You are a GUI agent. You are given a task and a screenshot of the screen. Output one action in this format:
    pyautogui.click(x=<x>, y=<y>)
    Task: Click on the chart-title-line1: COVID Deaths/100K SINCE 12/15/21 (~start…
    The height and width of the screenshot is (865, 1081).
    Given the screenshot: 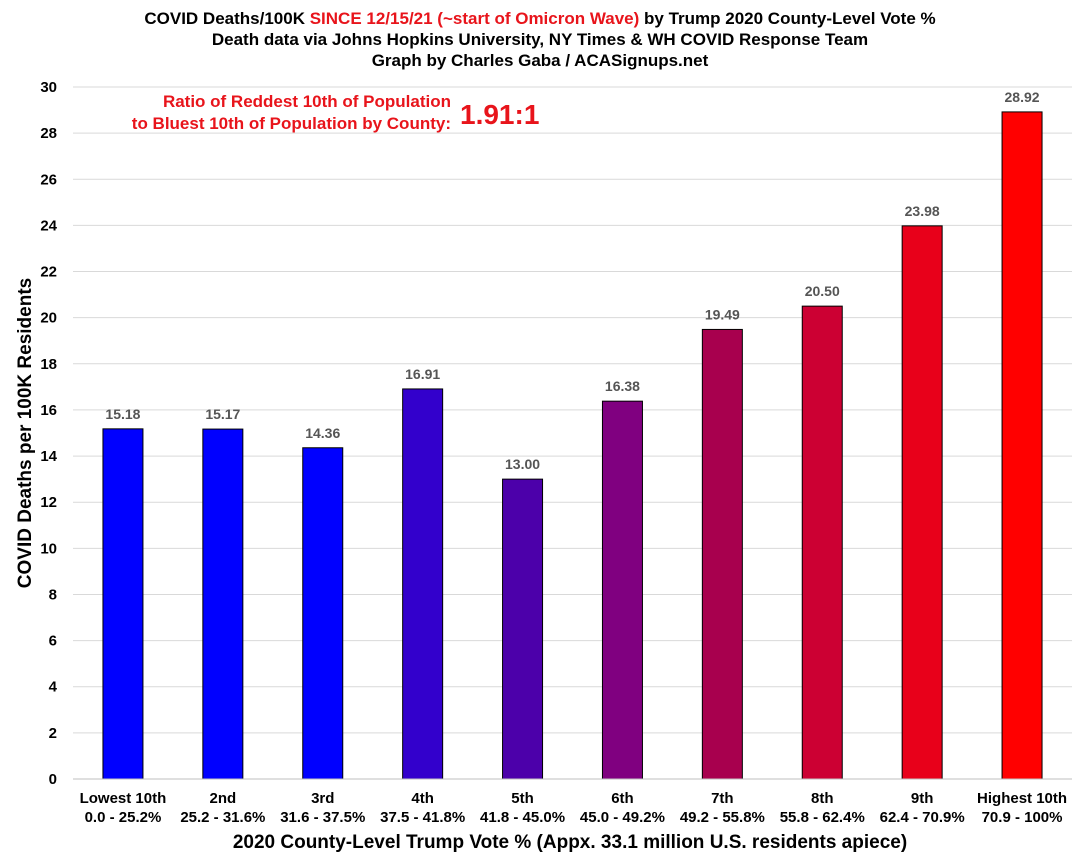 What is the action you would take?
    pyautogui.click(x=539, y=18)
    